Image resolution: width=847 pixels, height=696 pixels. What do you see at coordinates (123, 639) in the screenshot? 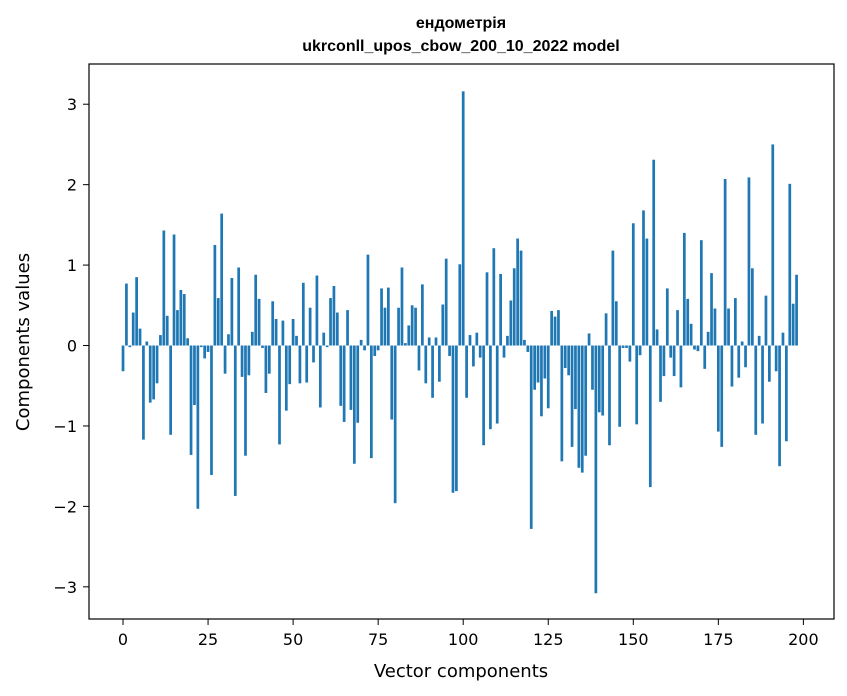
I see `x-tick-label: 0` at bounding box center [123, 639].